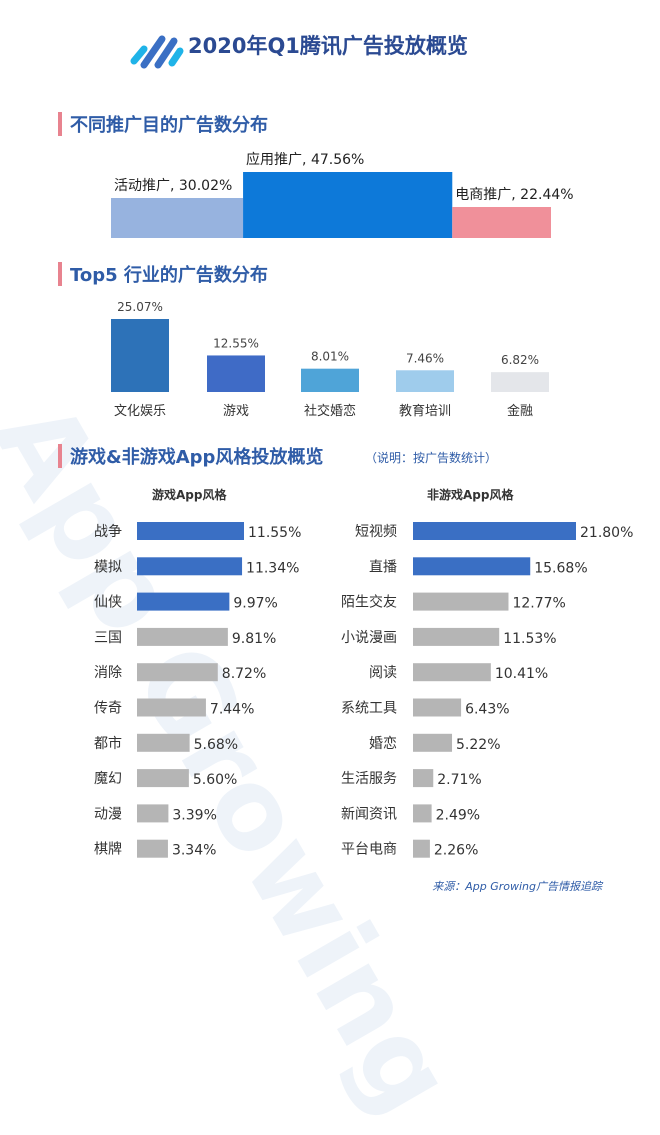  Describe the element at coordinates (520, 411) in the screenshot. I see `industry-category-label: 金融` at that location.